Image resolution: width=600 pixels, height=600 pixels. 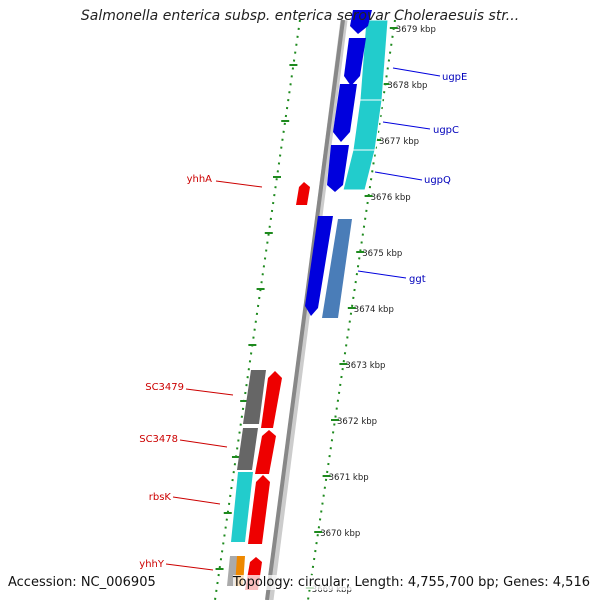 I want to click on left-frame-line, so click(x=257, y=309).